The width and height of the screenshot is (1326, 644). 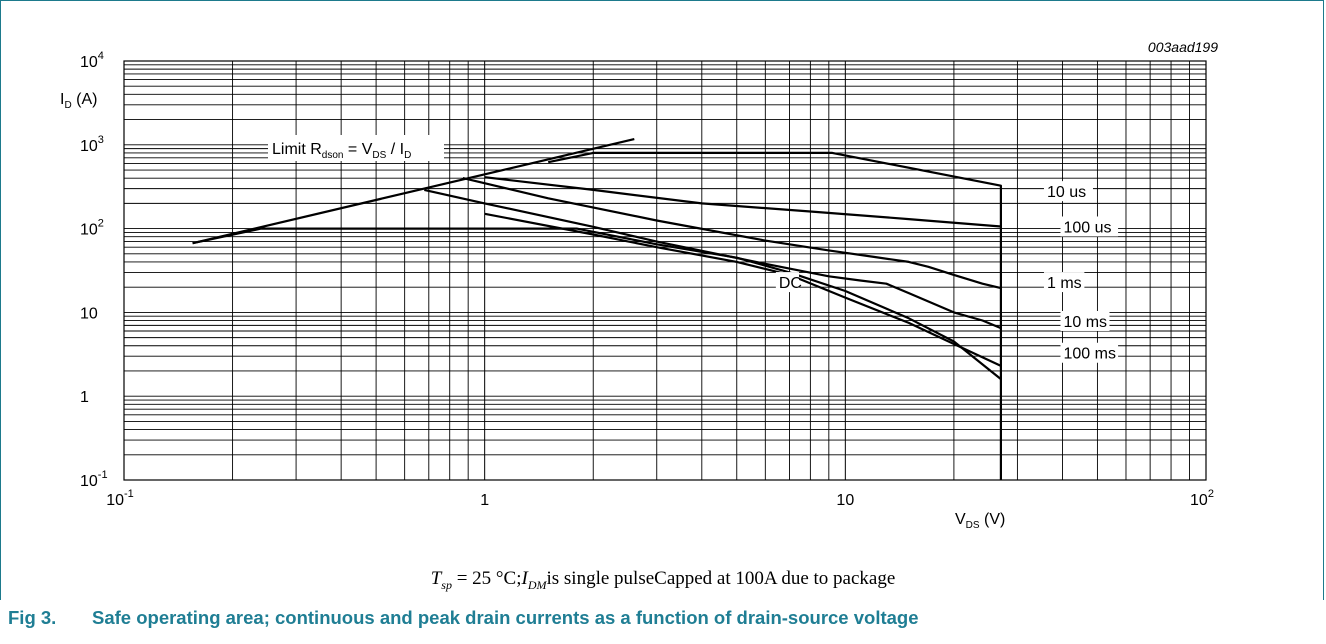 I want to click on label-10-ms-bg, so click(x=1085, y=320).